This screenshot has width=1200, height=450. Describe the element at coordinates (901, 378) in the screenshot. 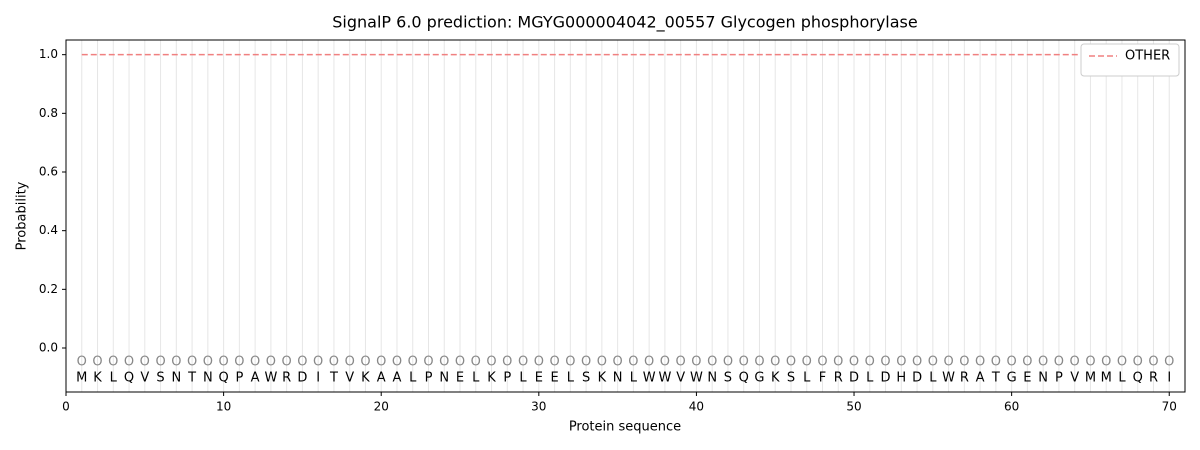

I see `residue-label: H` at that location.